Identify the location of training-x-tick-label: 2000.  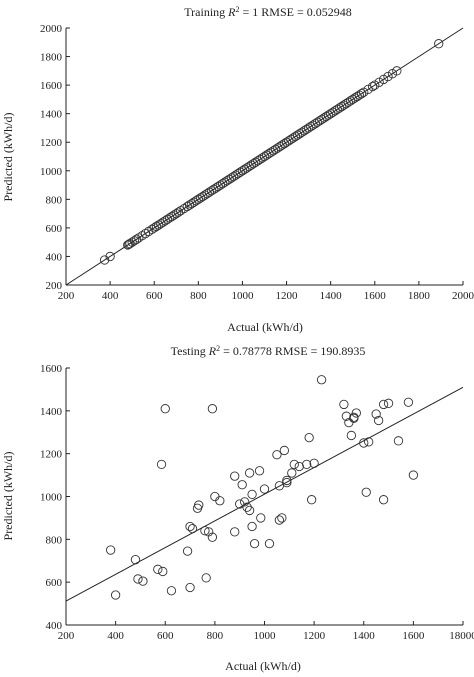
(463, 296).